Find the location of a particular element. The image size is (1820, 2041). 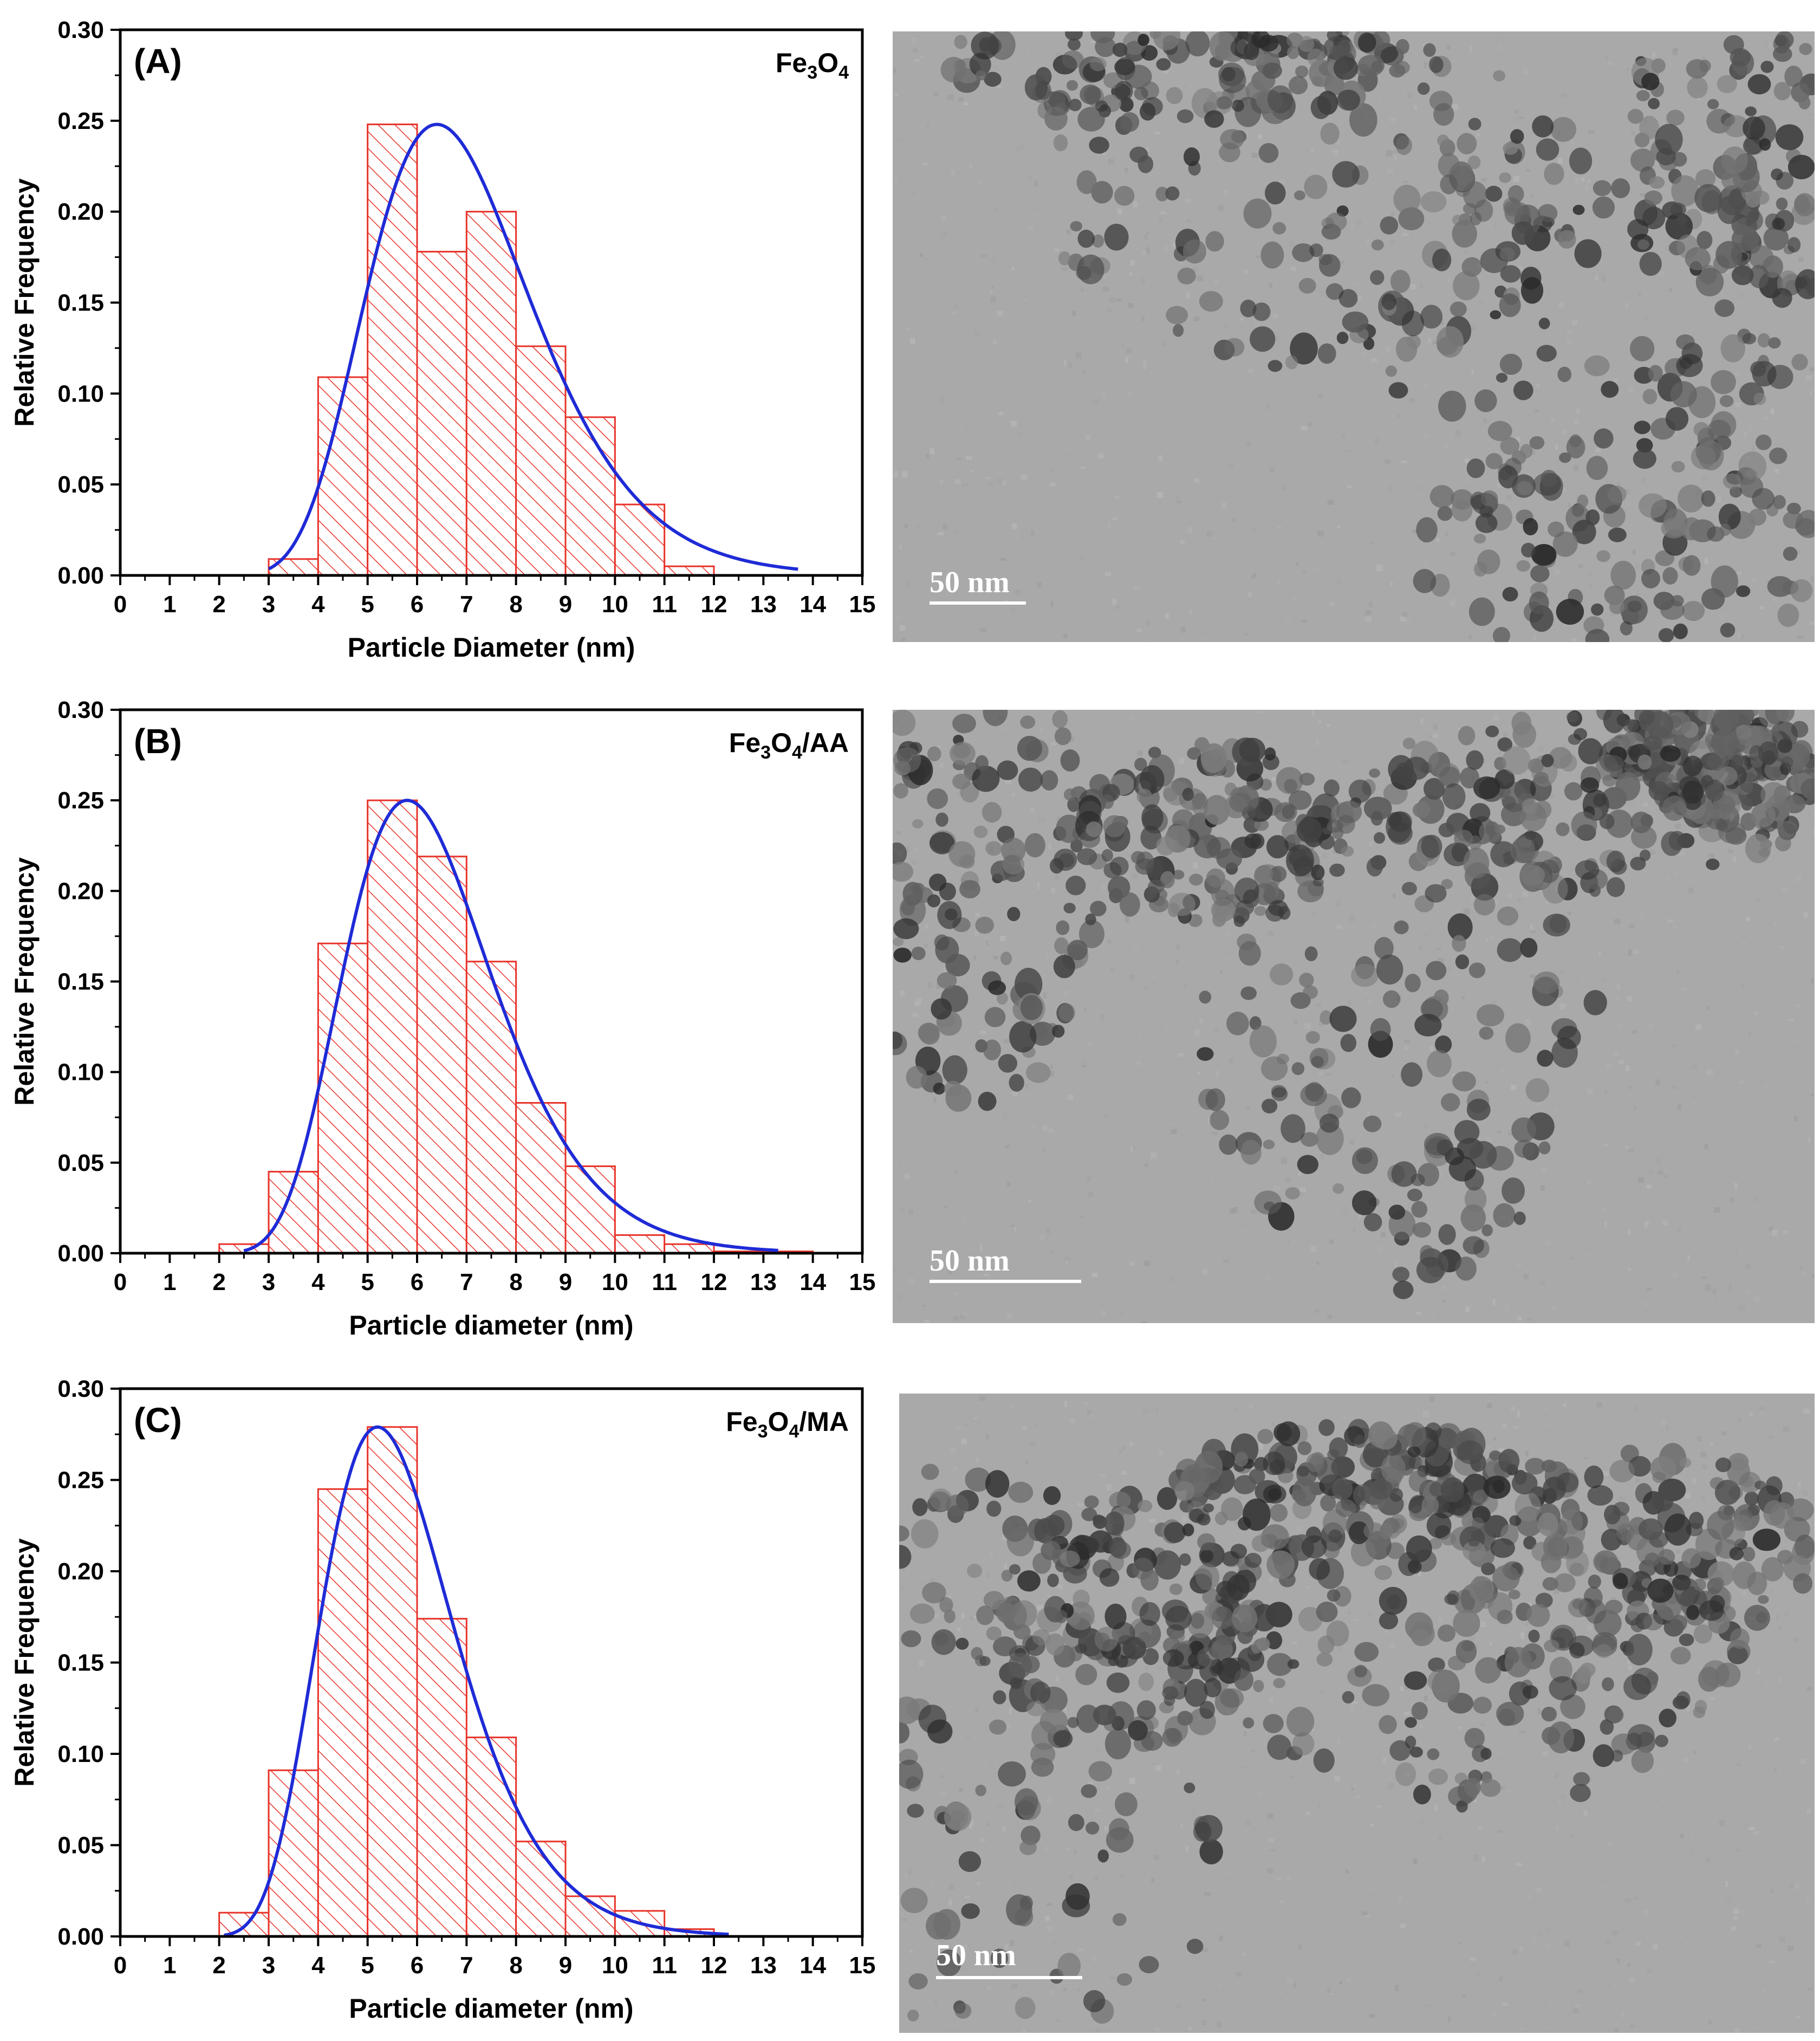

x-tick-label-a-13: 13 is located at coordinates (763, 604).